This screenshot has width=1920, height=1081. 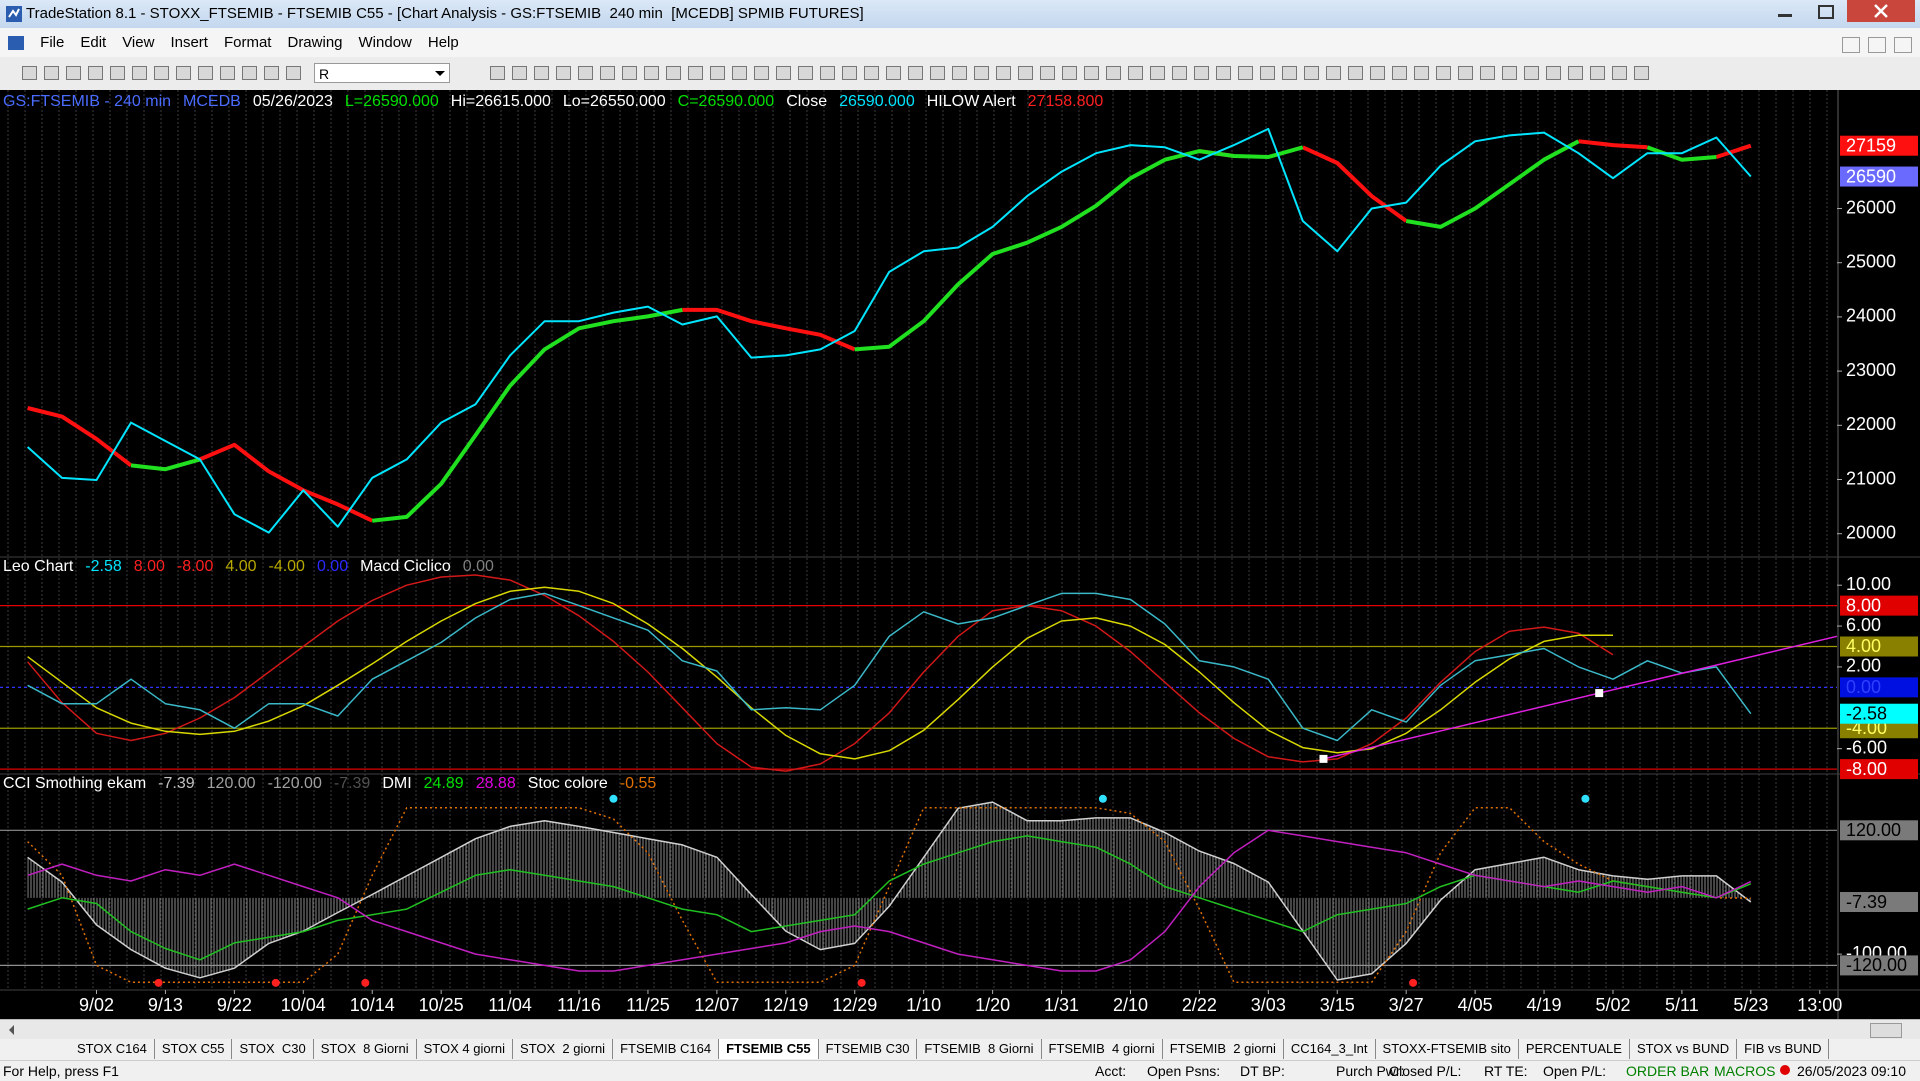 What do you see at coordinates (1783, 1049) in the screenshot?
I see `tab: FIB vs BUND` at bounding box center [1783, 1049].